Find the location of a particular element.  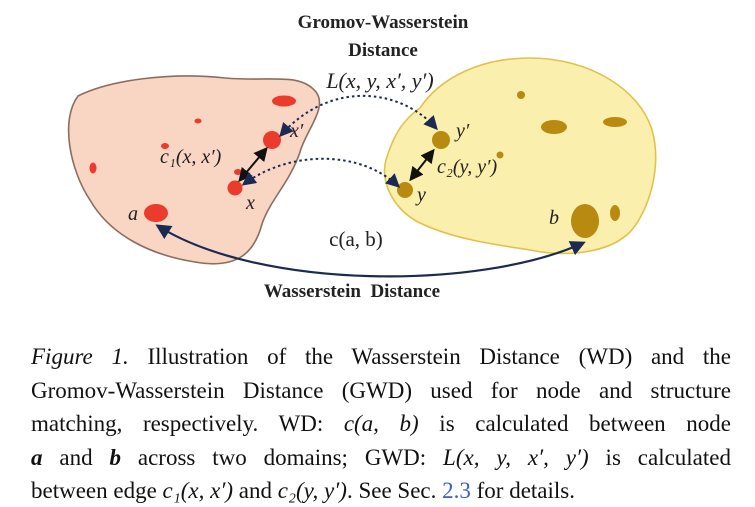

gwd-cost-label: L(x, y, x′, y′) is located at coordinates (379, 80).